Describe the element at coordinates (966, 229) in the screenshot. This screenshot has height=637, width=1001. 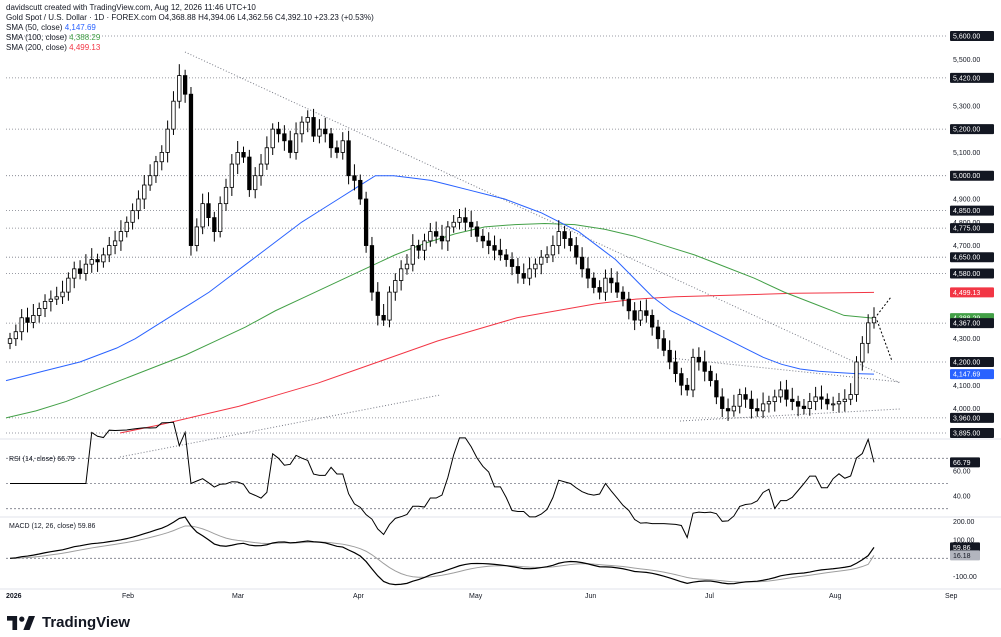
I see `price-tag-label: 4,775.00` at that location.